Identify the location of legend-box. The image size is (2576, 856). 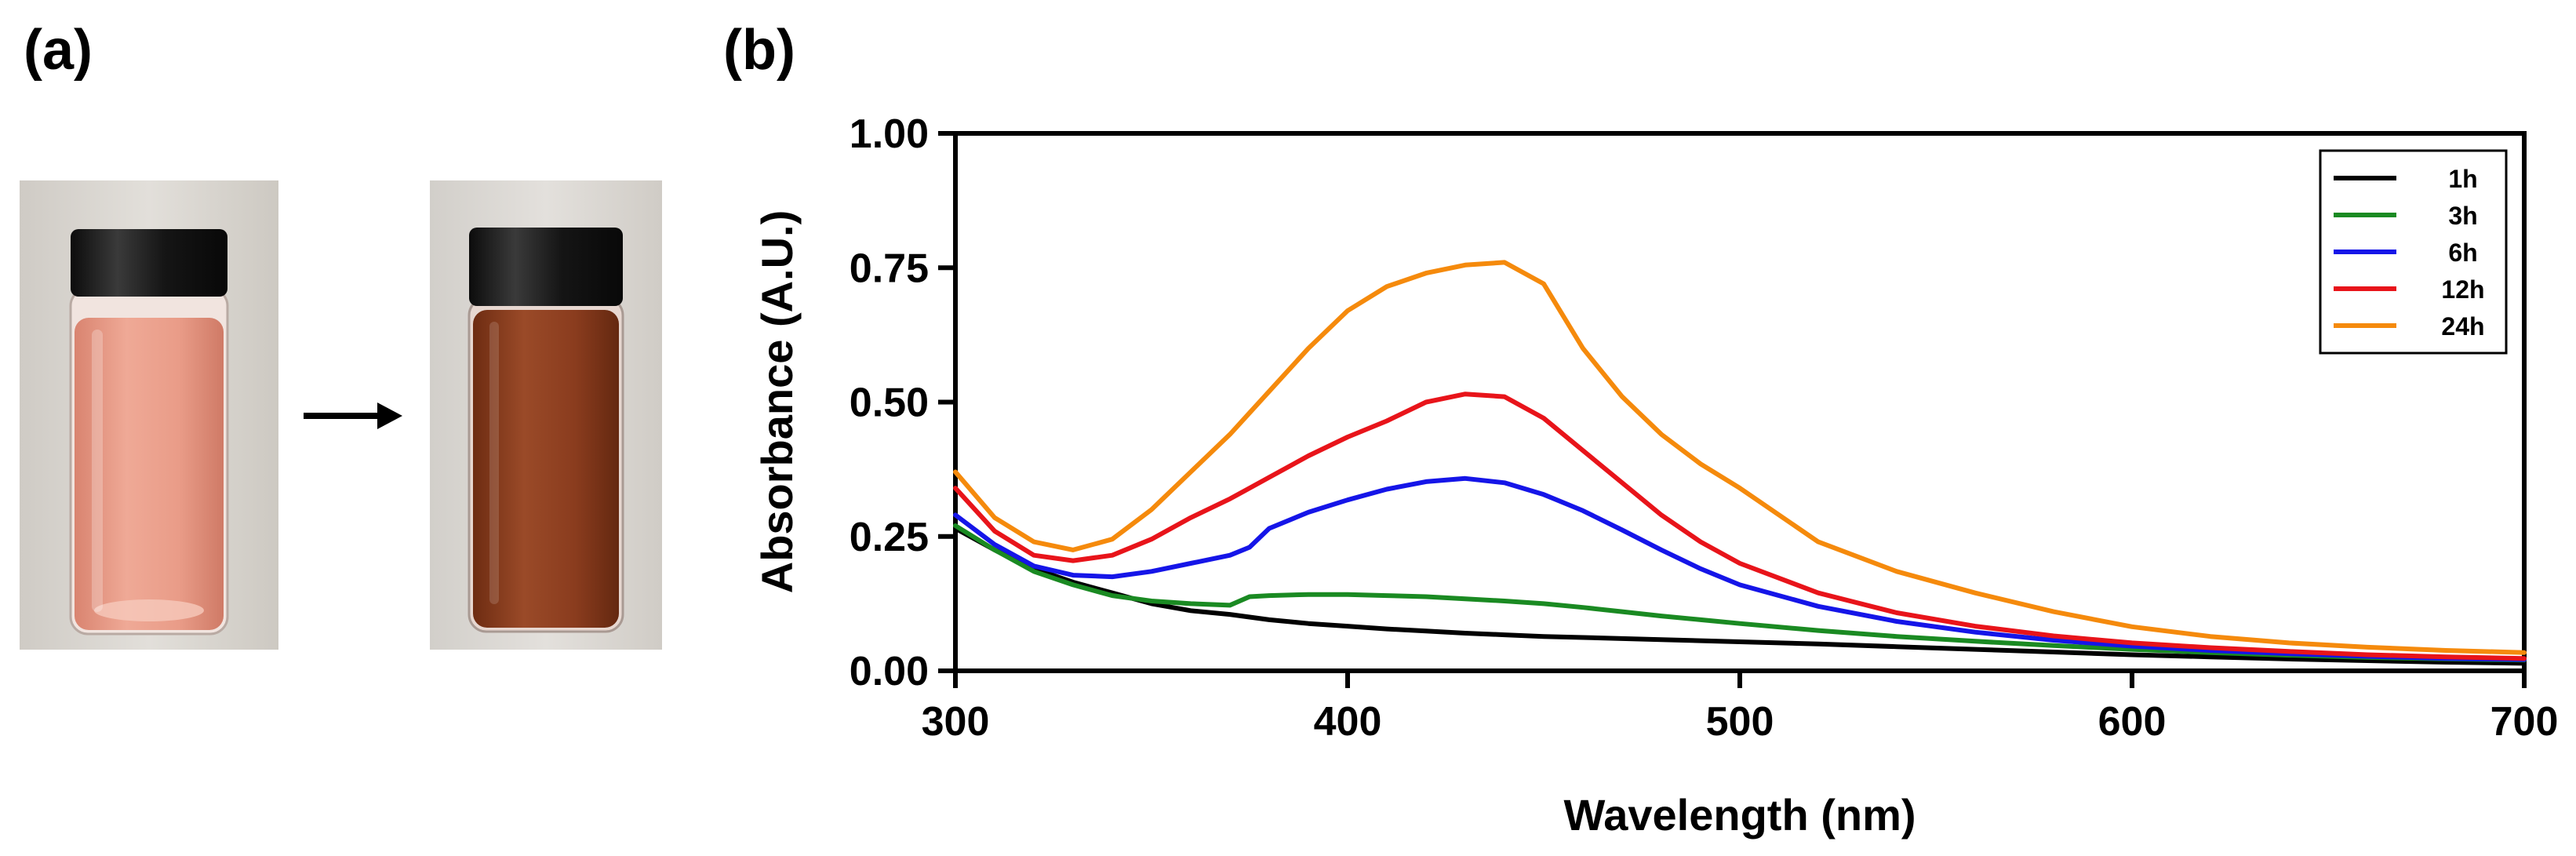
(2413, 252).